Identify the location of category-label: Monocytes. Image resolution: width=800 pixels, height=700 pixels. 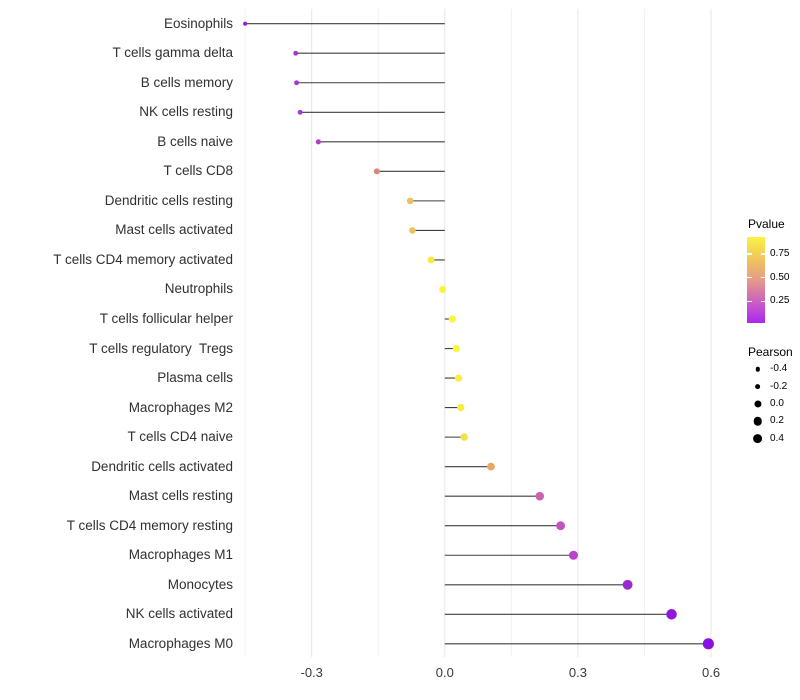
(200, 584).